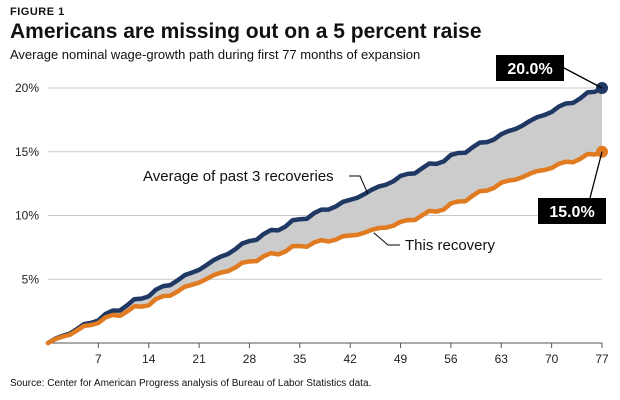 This screenshot has height=400, width=620. I want to click on annotation-leader-this-recovery, so click(386, 239).